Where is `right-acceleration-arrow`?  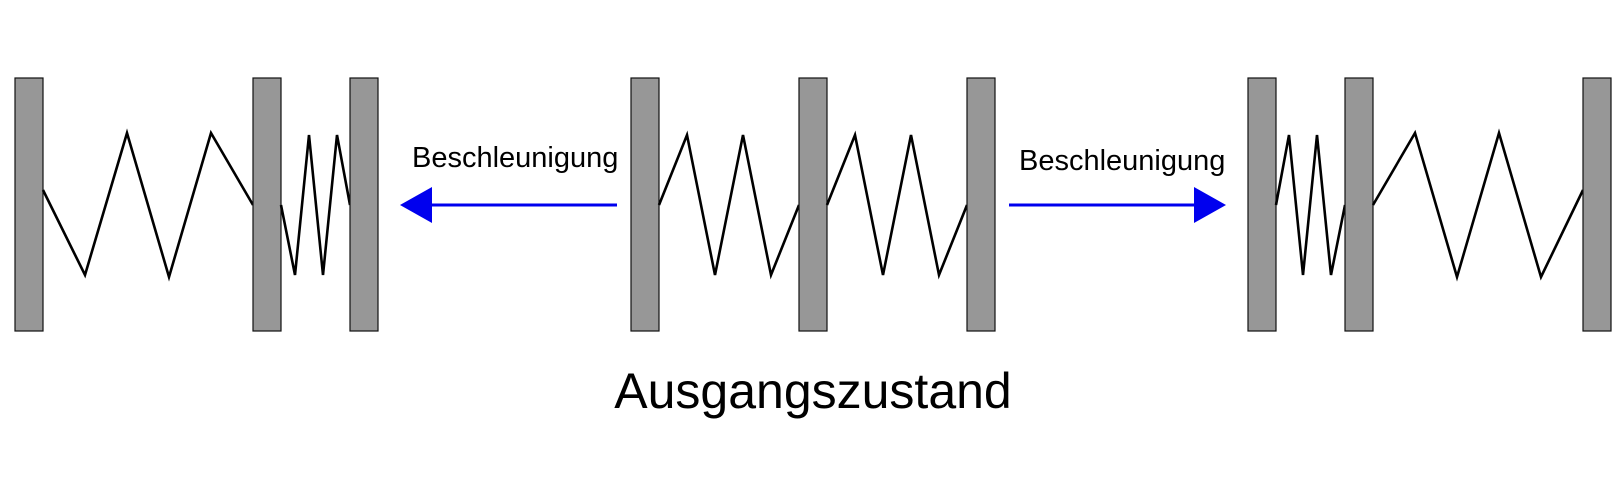 right-acceleration-arrow is located at coordinates (1117, 205).